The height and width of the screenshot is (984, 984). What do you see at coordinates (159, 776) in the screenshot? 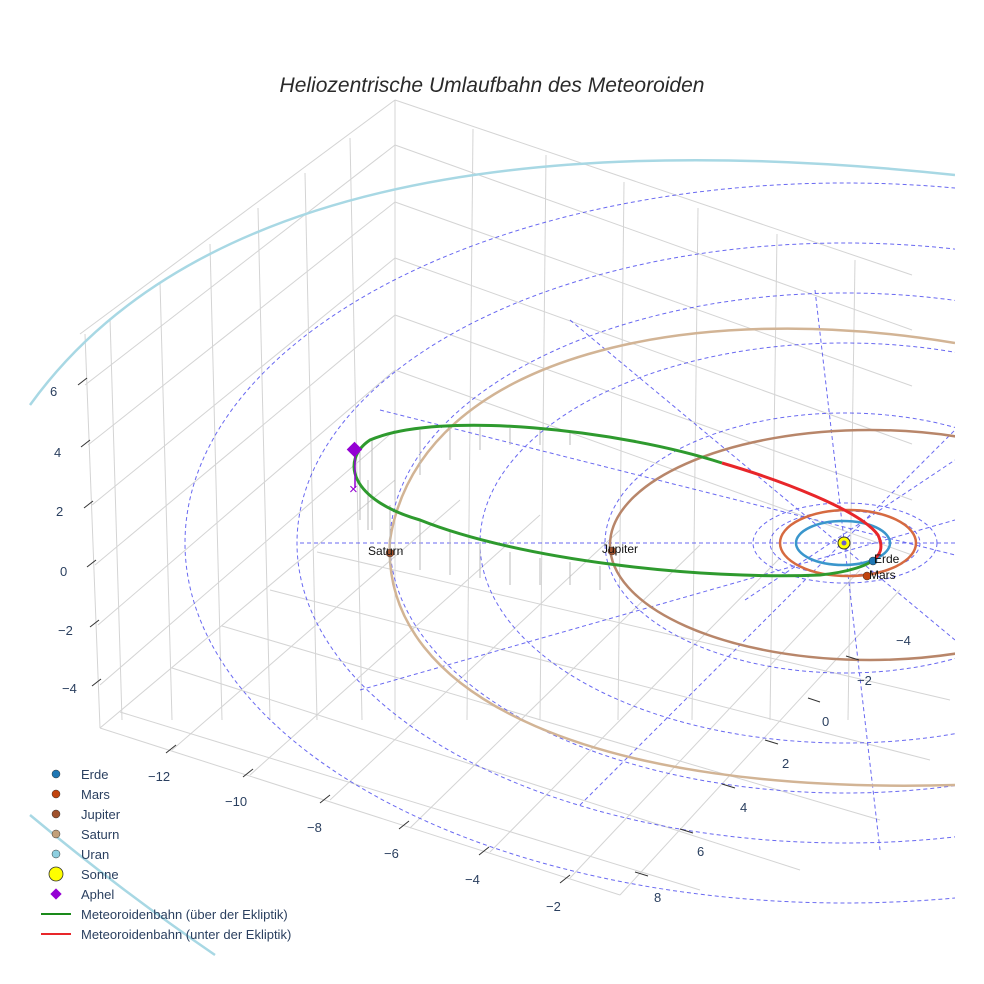
I see `x-tick: −12` at bounding box center [159, 776].